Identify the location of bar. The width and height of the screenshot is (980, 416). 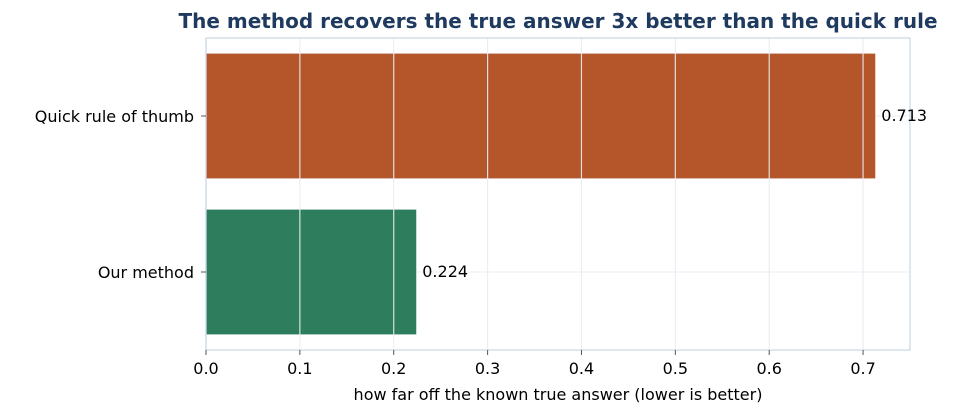
(311, 272).